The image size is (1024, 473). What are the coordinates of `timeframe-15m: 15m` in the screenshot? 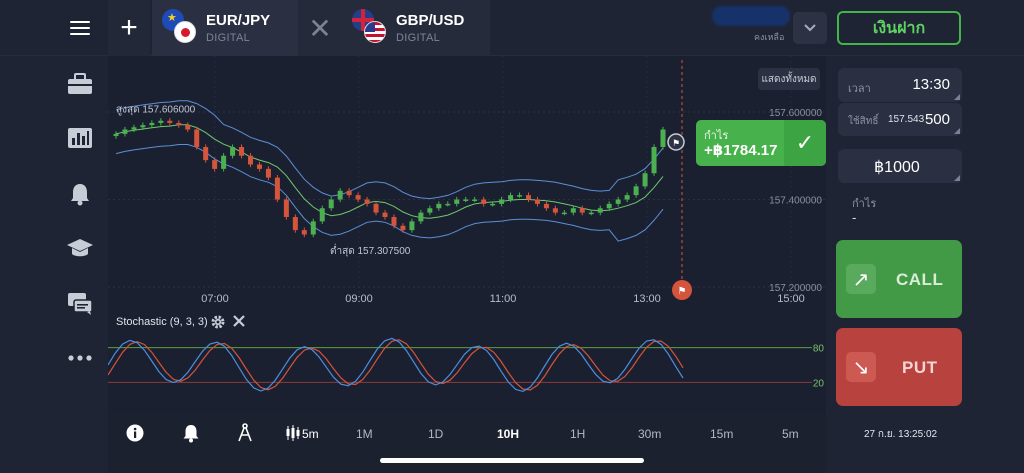 It's located at (722, 434).